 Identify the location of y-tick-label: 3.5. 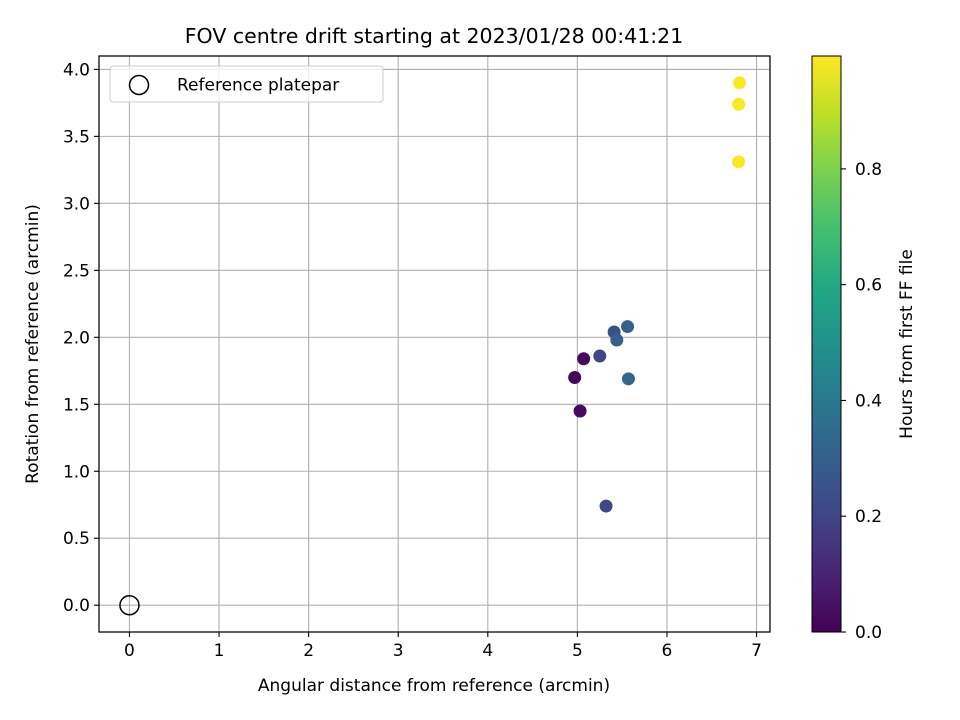
(76, 137).